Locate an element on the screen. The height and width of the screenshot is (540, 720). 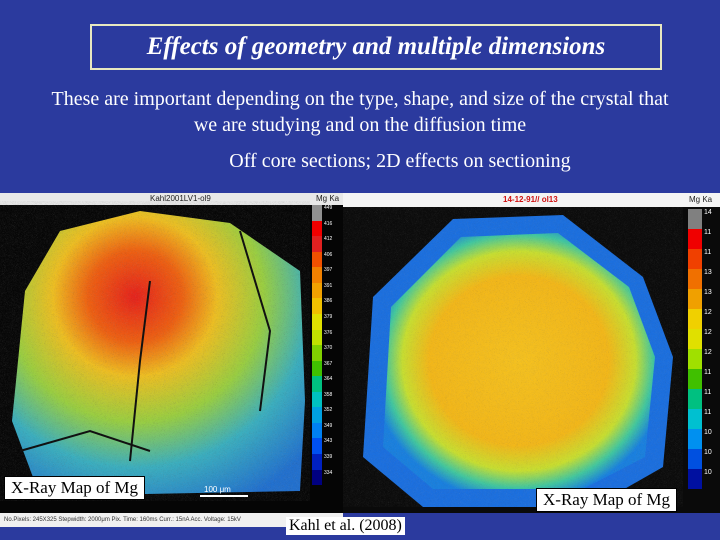
legend-value: 397 is located at coordinates (328, 270).